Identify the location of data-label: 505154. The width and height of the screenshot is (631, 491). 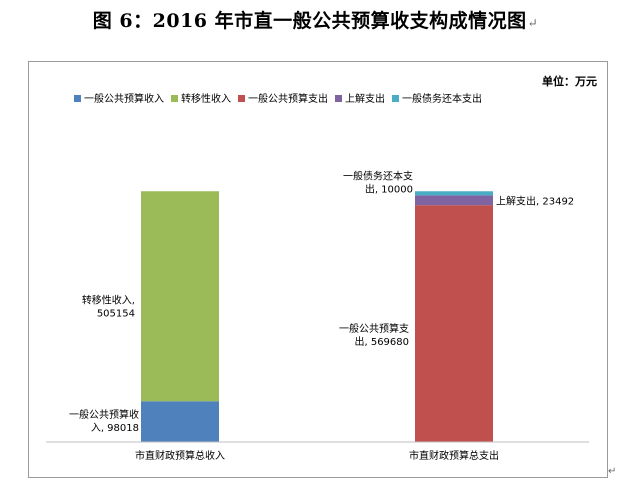
(116, 313).